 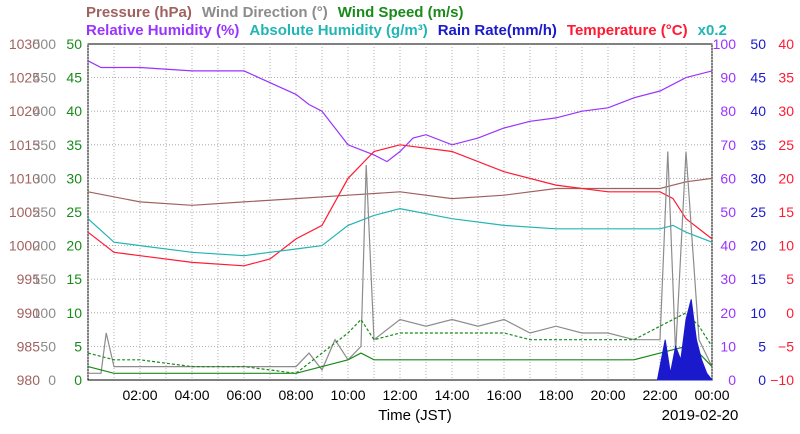 What do you see at coordinates (711, 395) in the screenshot?
I see `x-tick-label: 00:00` at bounding box center [711, 395].